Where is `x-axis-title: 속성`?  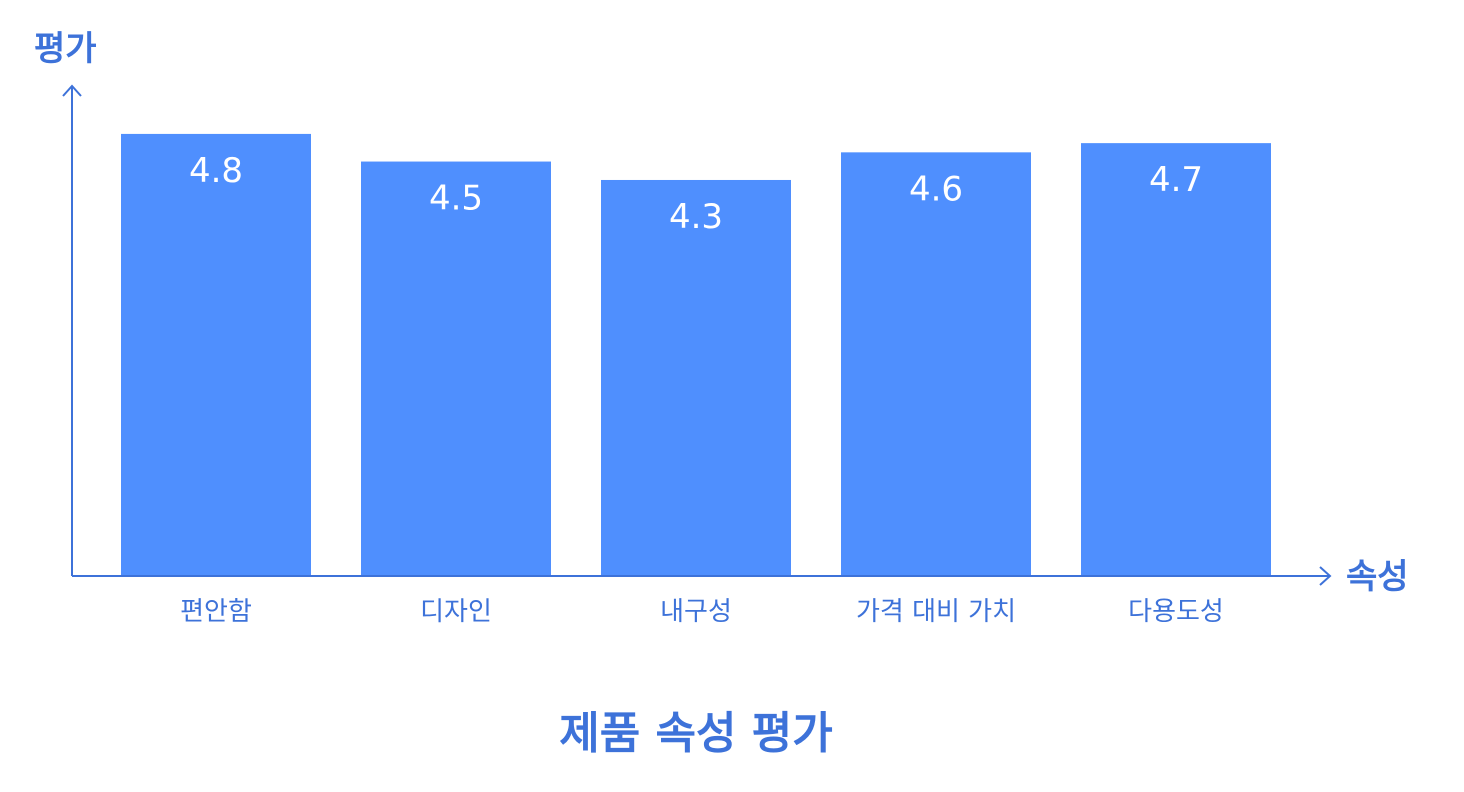
x-axis-title: 속성 is located at coordinates (1377, 577).